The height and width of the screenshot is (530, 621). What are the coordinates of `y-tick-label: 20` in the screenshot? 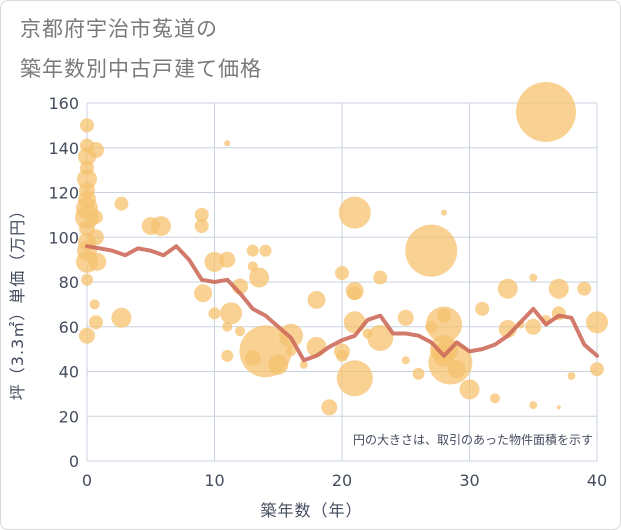 It's located at (69, 416).